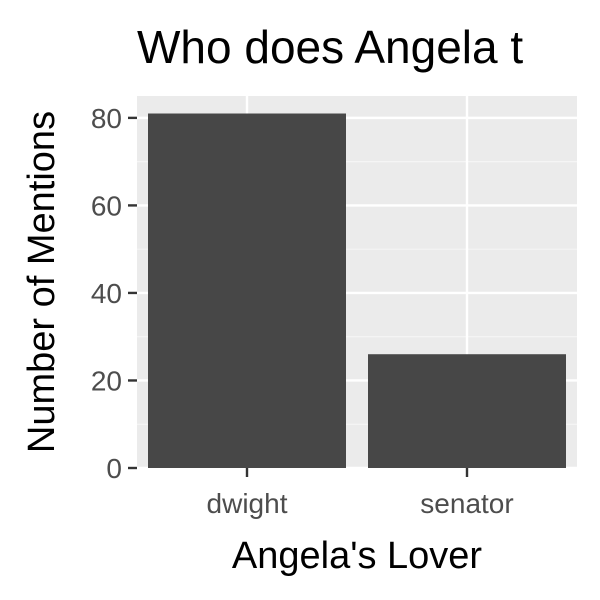 This screenshot has width=600, height=600. What do you see at coordinates (467, 411) in the screenshot?
I see `bar-senator` at bounding box center [467, 411].